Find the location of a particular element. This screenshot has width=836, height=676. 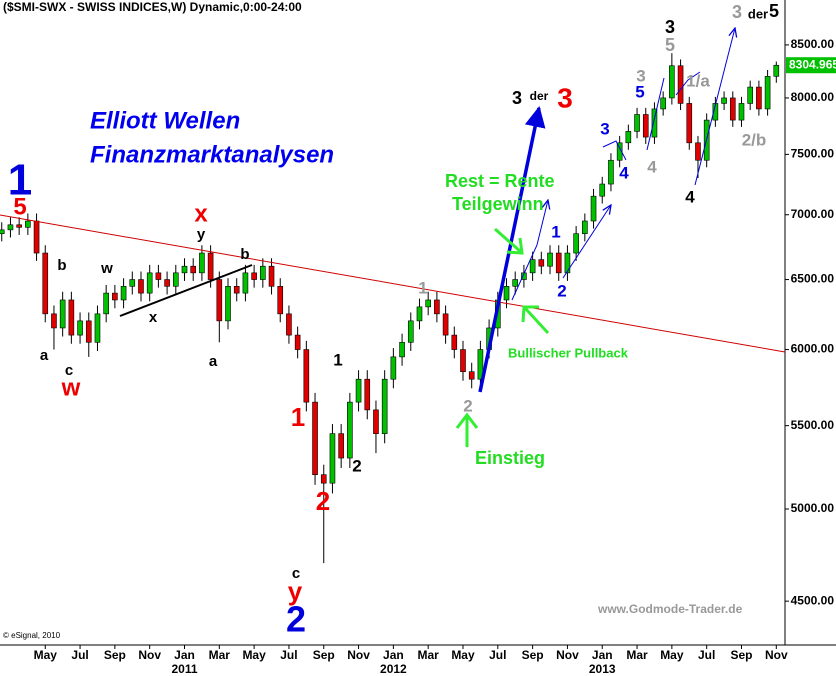

x-tick-label: Jan is located at coordinates (602, 655).